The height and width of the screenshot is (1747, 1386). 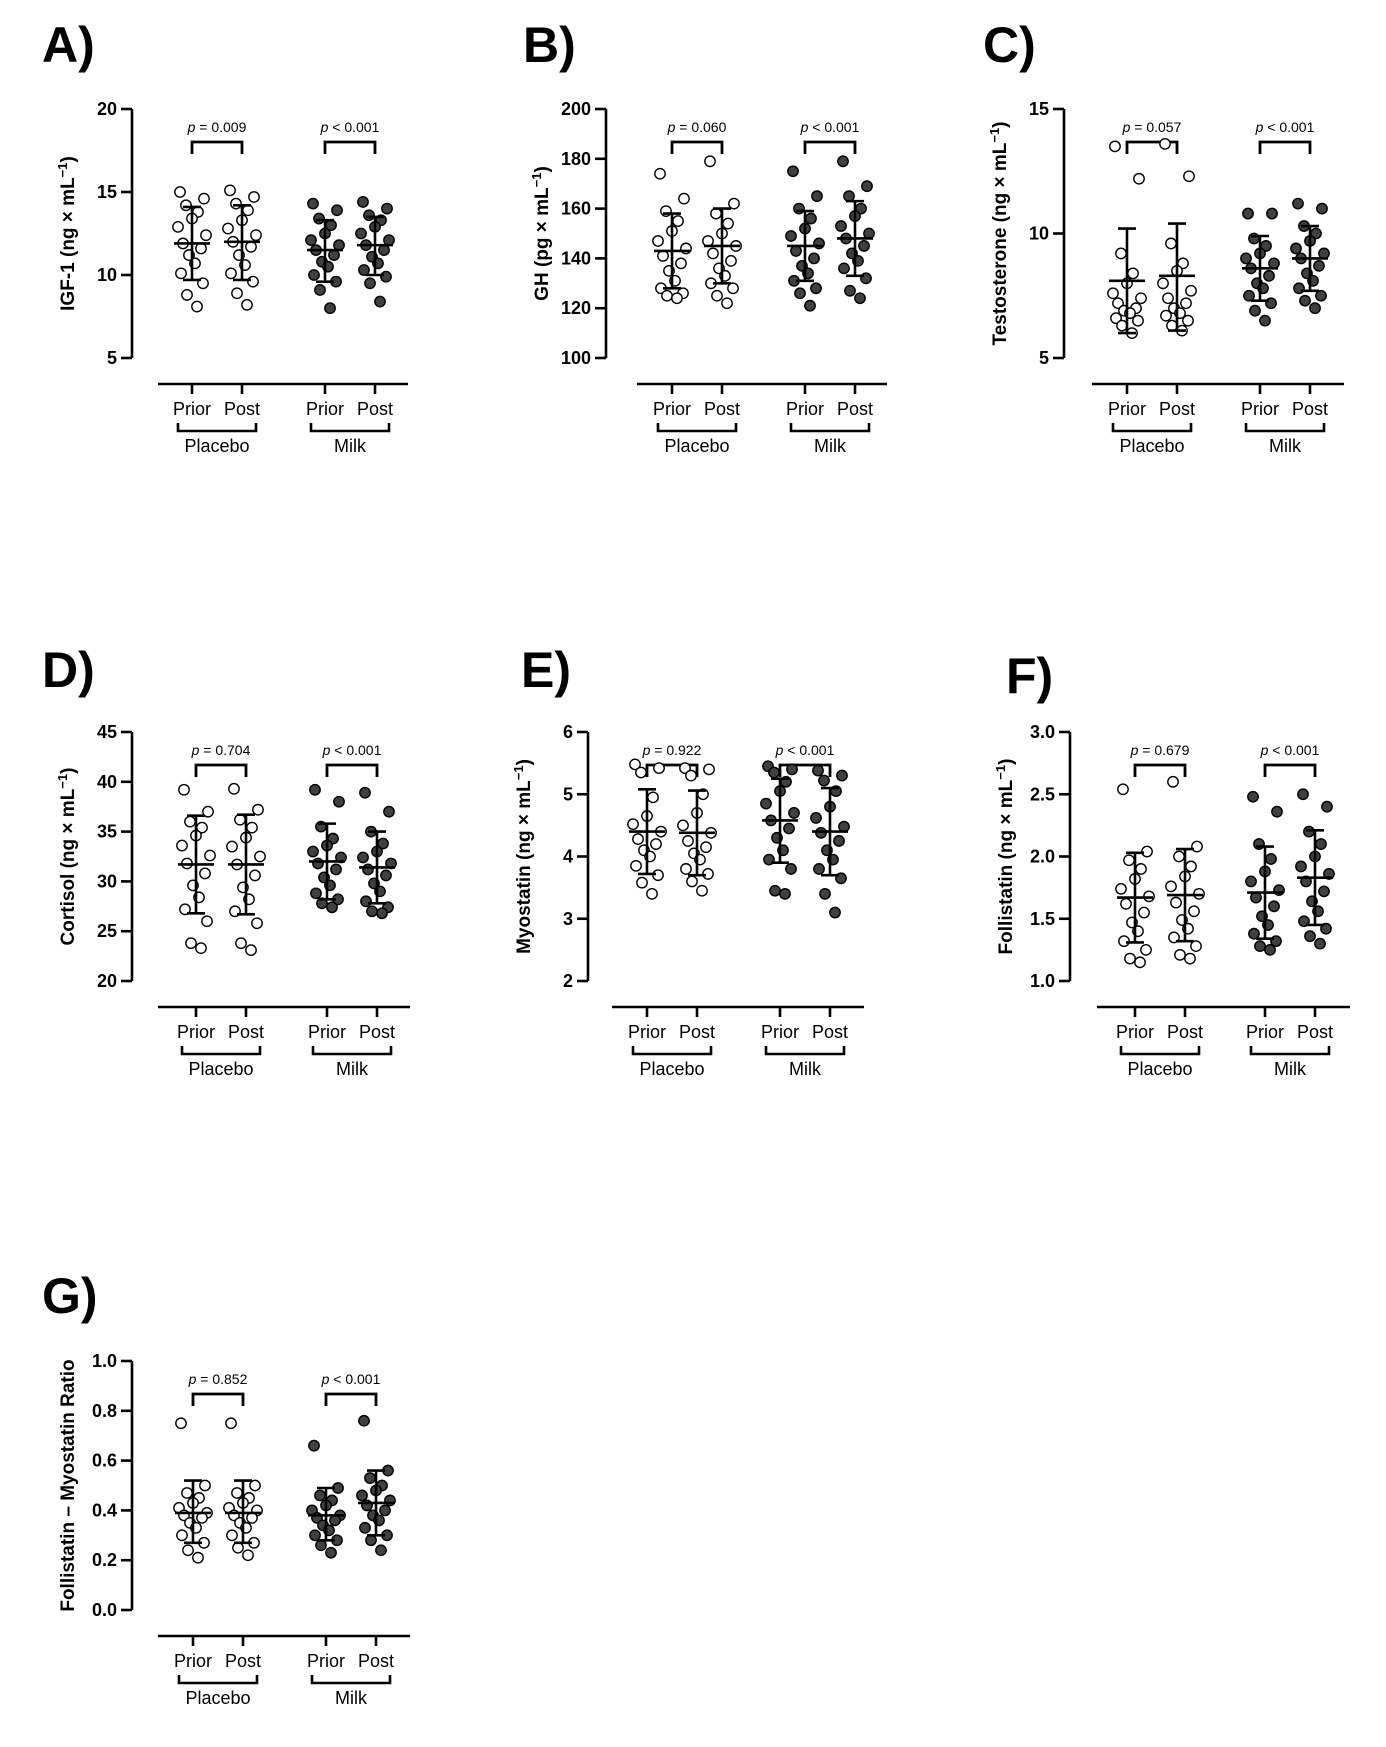 I want to click on y-tick-label: 3, so click(x=568, y=919).